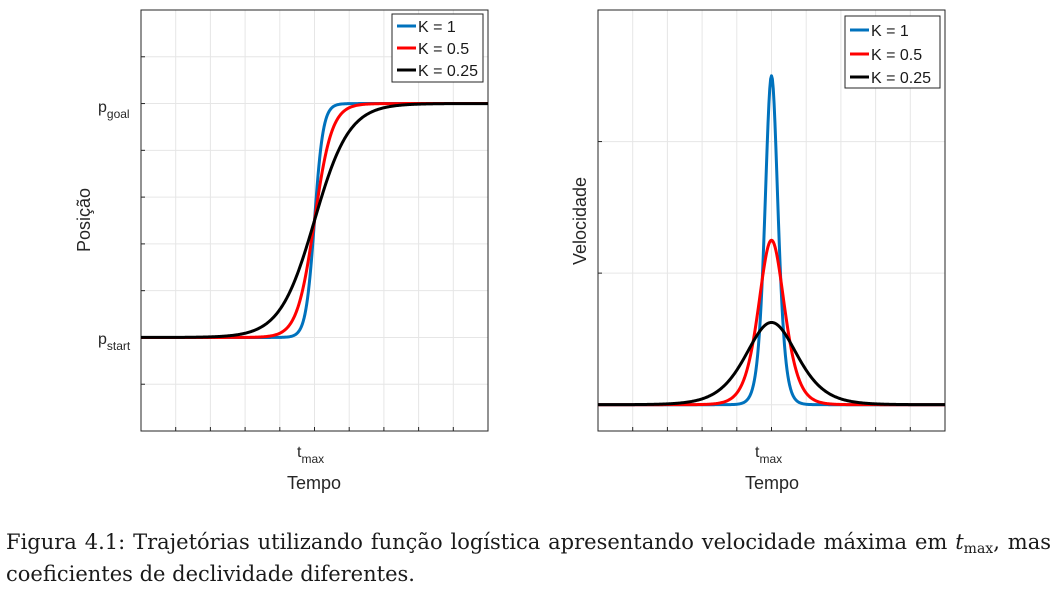  I want to click on position-series-lines, so click(314, 220).